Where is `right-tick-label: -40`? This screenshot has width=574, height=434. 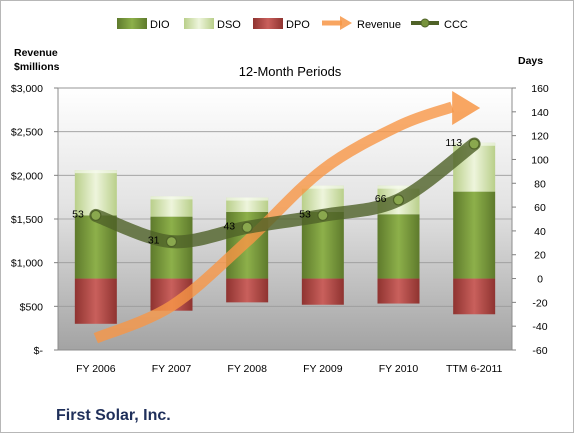 right-tick-label: -40 is located at coordinates (539, 327).